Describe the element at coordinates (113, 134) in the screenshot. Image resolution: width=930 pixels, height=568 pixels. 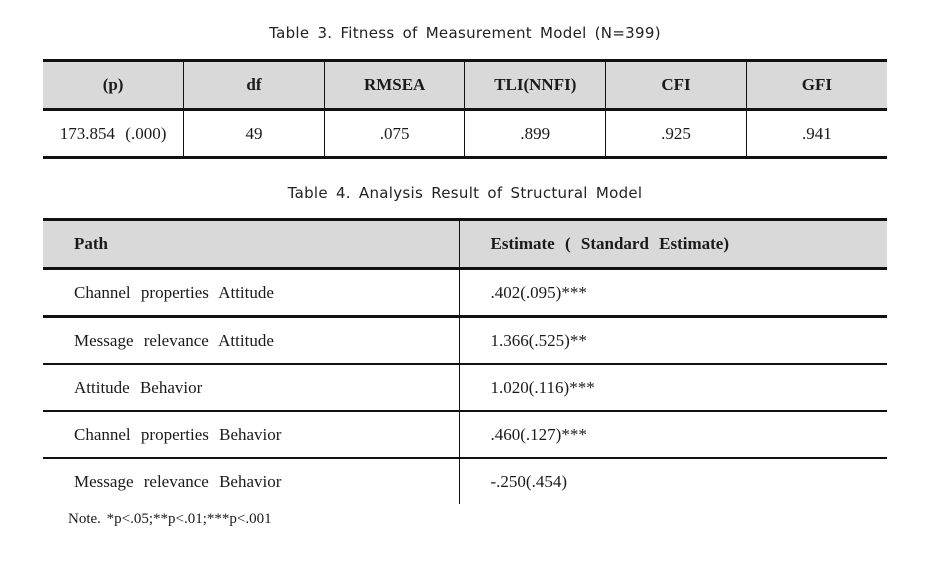
I see `cell-p: 173.854 (.000)` at that location.